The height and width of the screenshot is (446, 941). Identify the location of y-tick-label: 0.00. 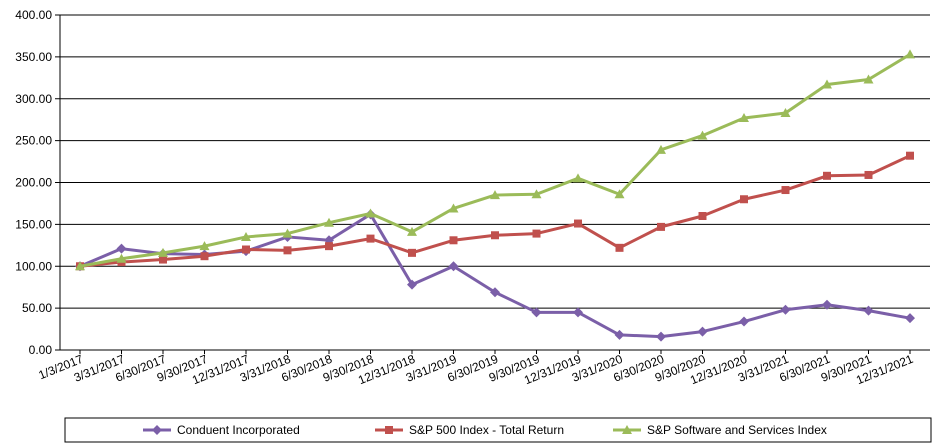
(41, 350).